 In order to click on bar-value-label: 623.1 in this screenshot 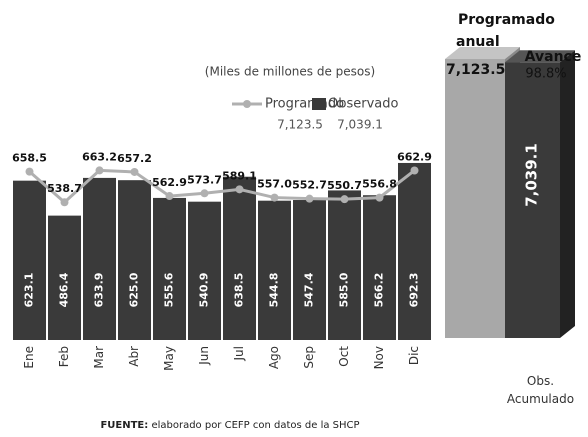, I will do `click(29, 290)`.